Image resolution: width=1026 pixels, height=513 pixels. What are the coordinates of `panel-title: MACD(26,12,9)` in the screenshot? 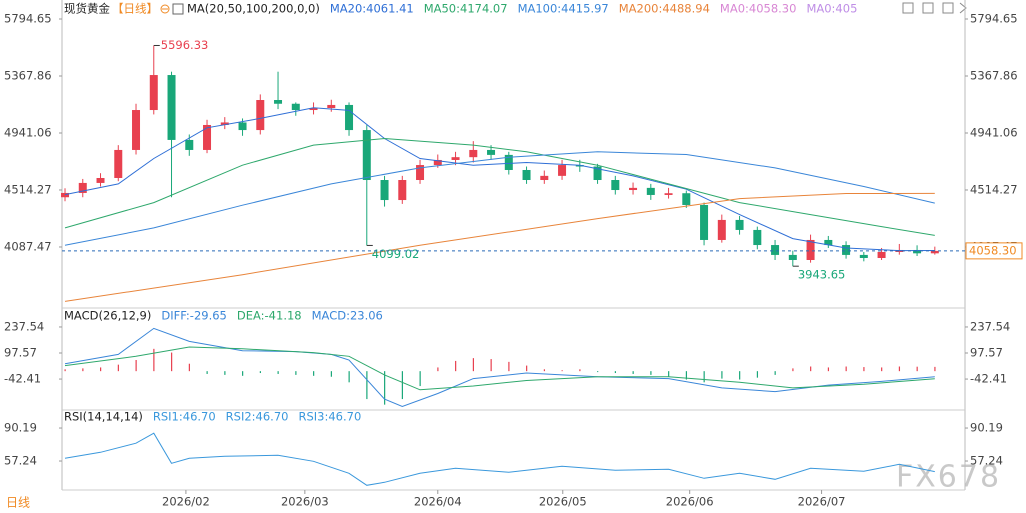 It's located at (107, 316).